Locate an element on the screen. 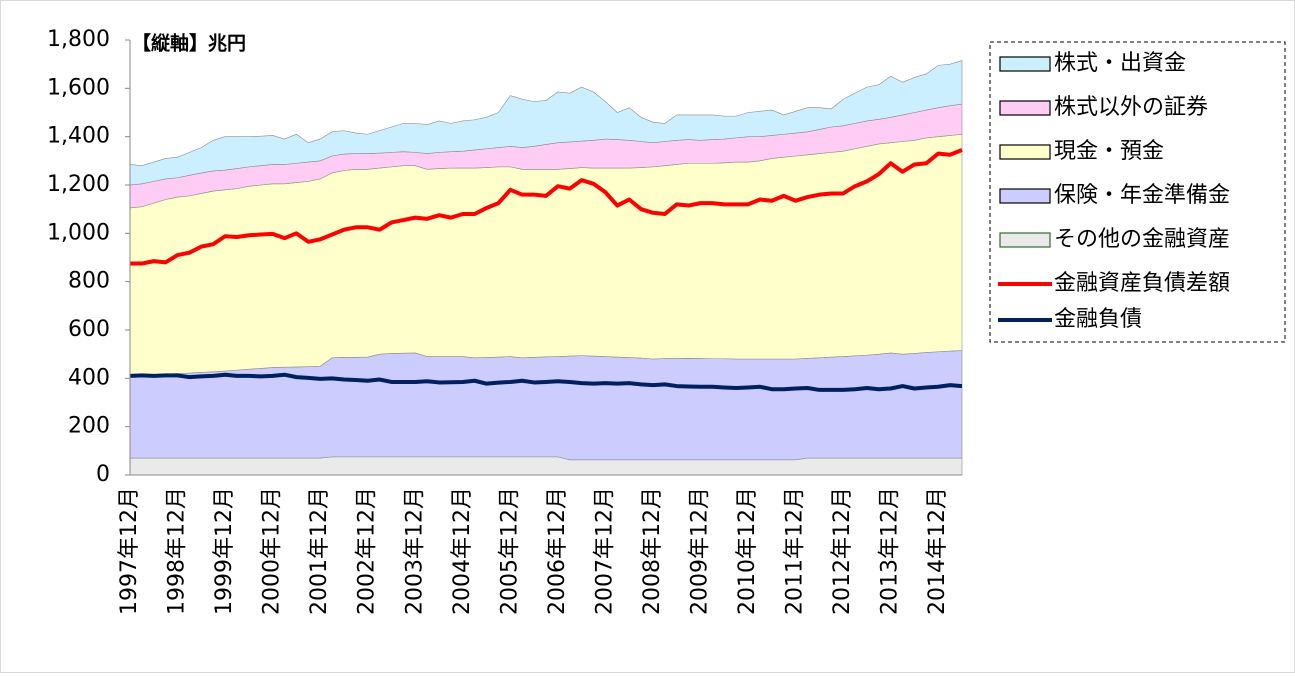 The image size is (1295, 677). legend-label: 金融負債 is located at coordinates (1098, 319).